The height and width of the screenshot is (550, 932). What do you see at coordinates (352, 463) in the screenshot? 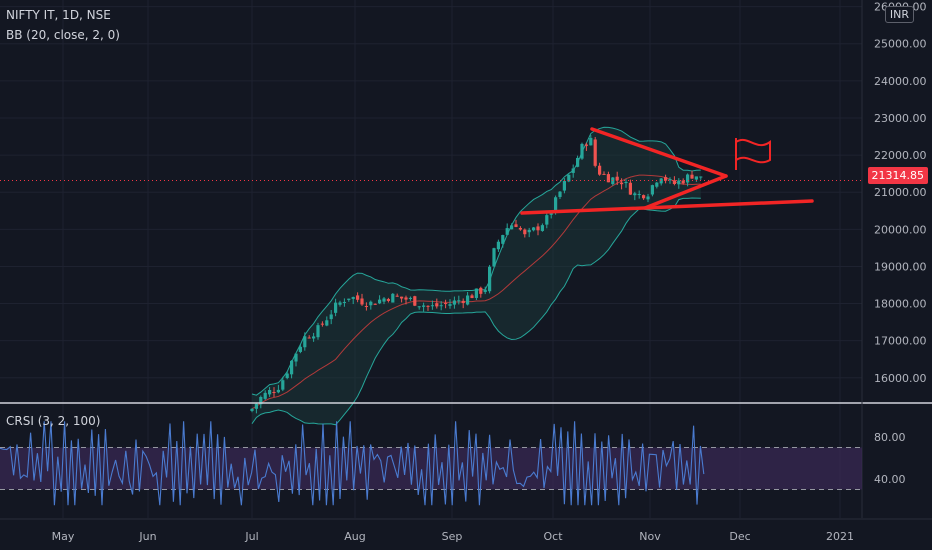
I see `crsi-line` at bounding box center [352, 463].